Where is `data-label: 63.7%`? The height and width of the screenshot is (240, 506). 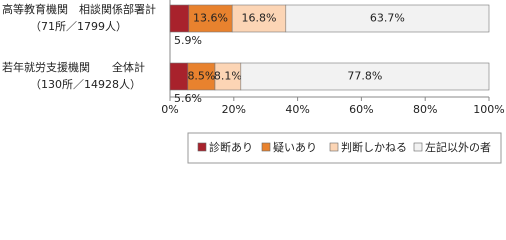
data-label: 63.7% is located at coordinates (387, 18).